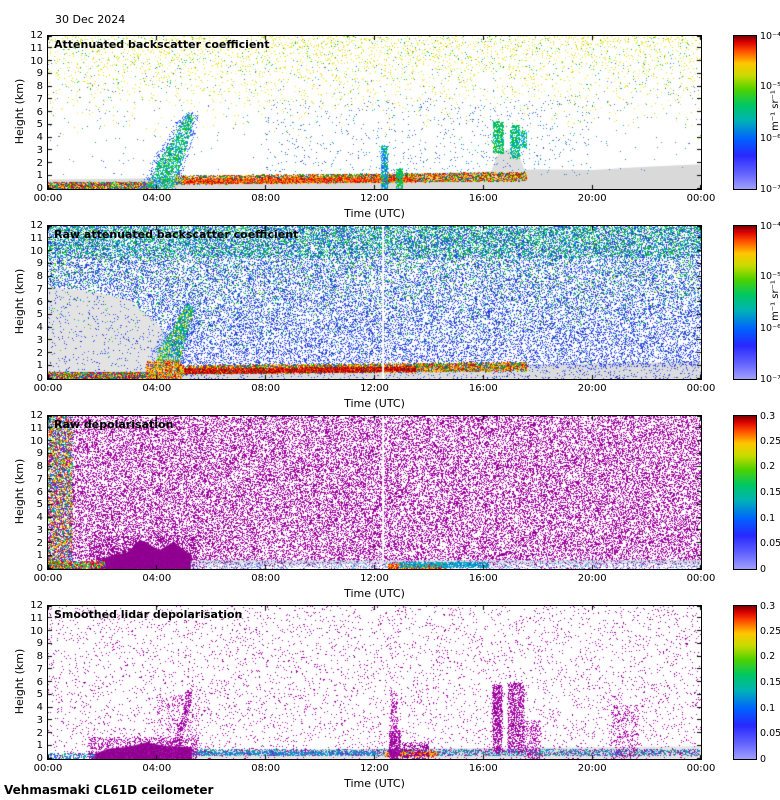 The height and width of the screenshot is (800, 780). Describe the element at coordinates (768, 657) in the screenshot. I see `colorbar-tick-label: 0.2` at that location.